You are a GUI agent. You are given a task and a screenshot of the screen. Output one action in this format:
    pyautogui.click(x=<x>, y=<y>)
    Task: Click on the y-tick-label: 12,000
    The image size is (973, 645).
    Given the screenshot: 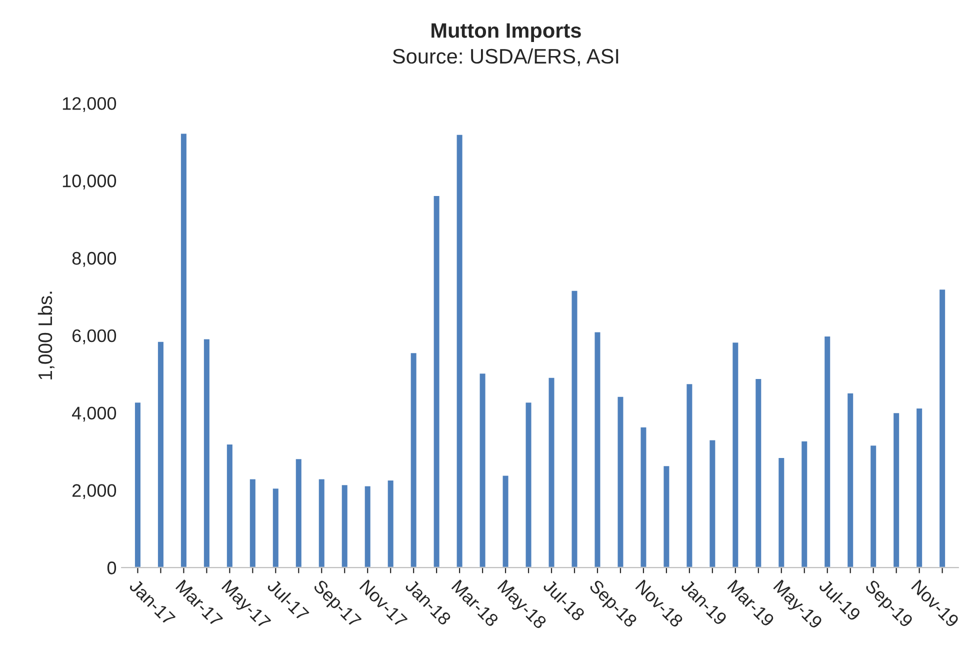 What is the action you would take?
    pyautogui.click(x=89, y=104)
    